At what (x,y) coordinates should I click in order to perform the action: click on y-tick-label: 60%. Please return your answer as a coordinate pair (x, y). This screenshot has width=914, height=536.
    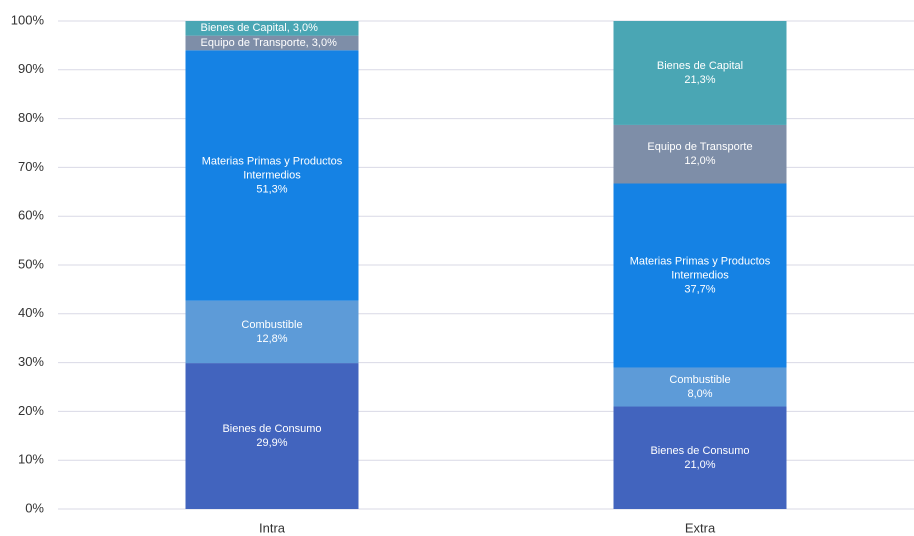
    Looking at the image, I should click on (31, 215).